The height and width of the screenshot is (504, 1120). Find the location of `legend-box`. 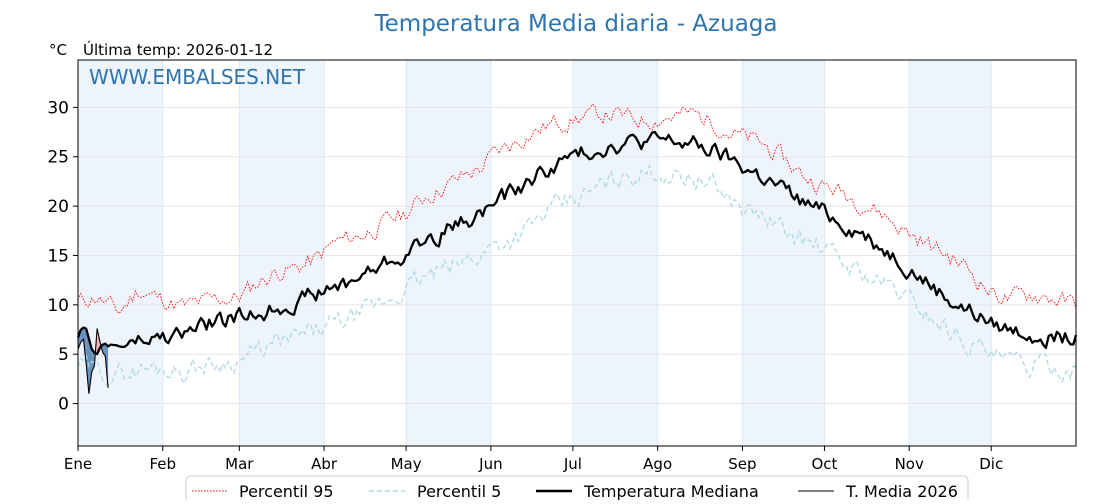

legend-box is located at coordinates (577, 489).